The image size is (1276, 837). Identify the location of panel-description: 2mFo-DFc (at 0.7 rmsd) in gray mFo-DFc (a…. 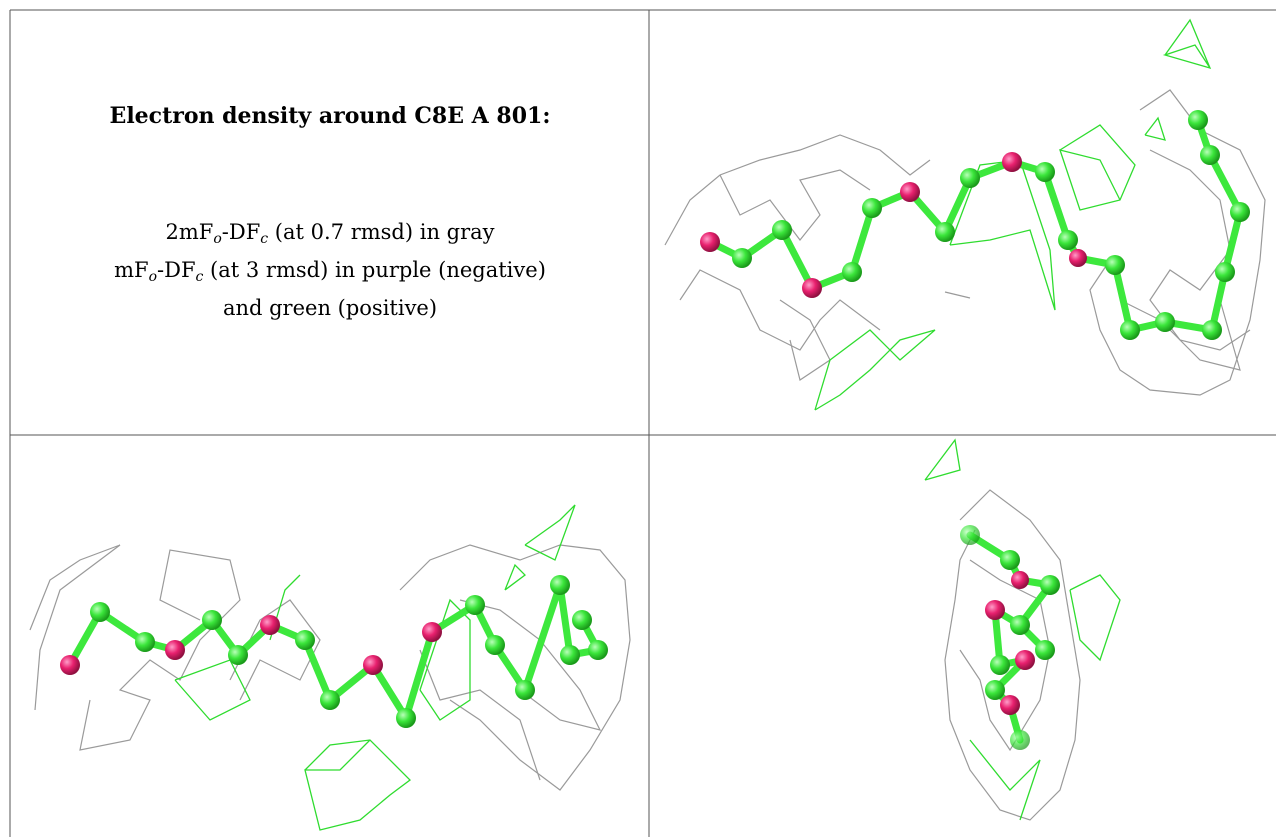
(330, 270).